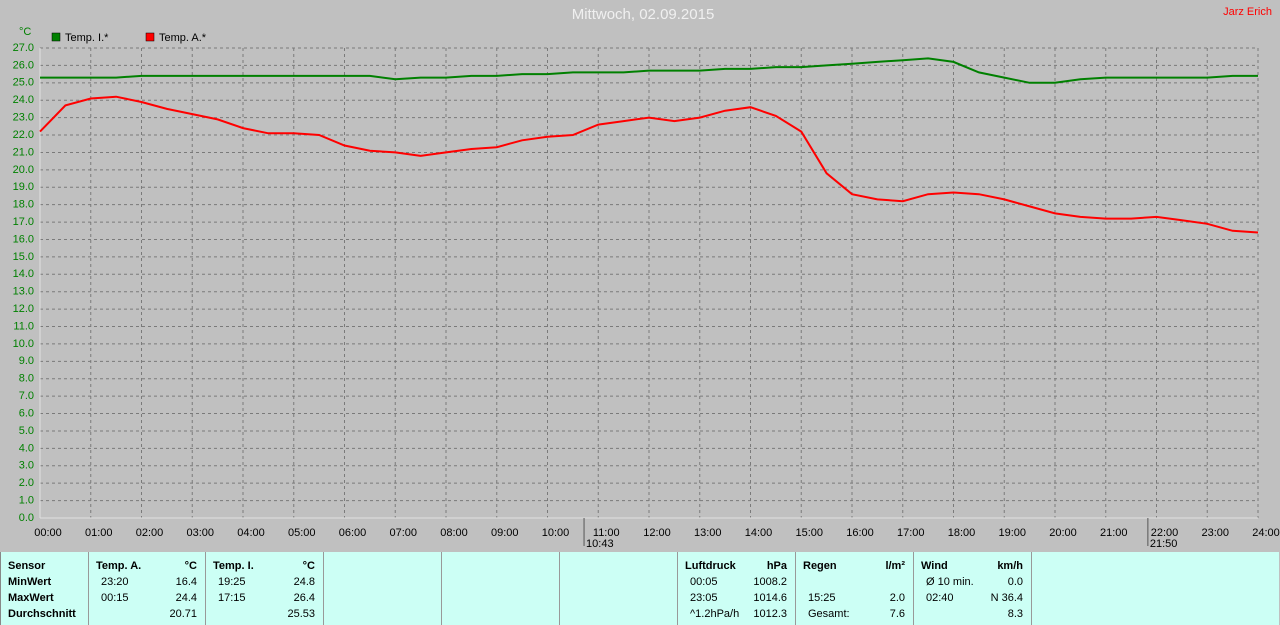 Image resolution: width=1280 pixels, height=625 pixels. Describe the element at coordinates (48, 533) in the screenshot. I see `x-tick-label: 00:00` at that location.